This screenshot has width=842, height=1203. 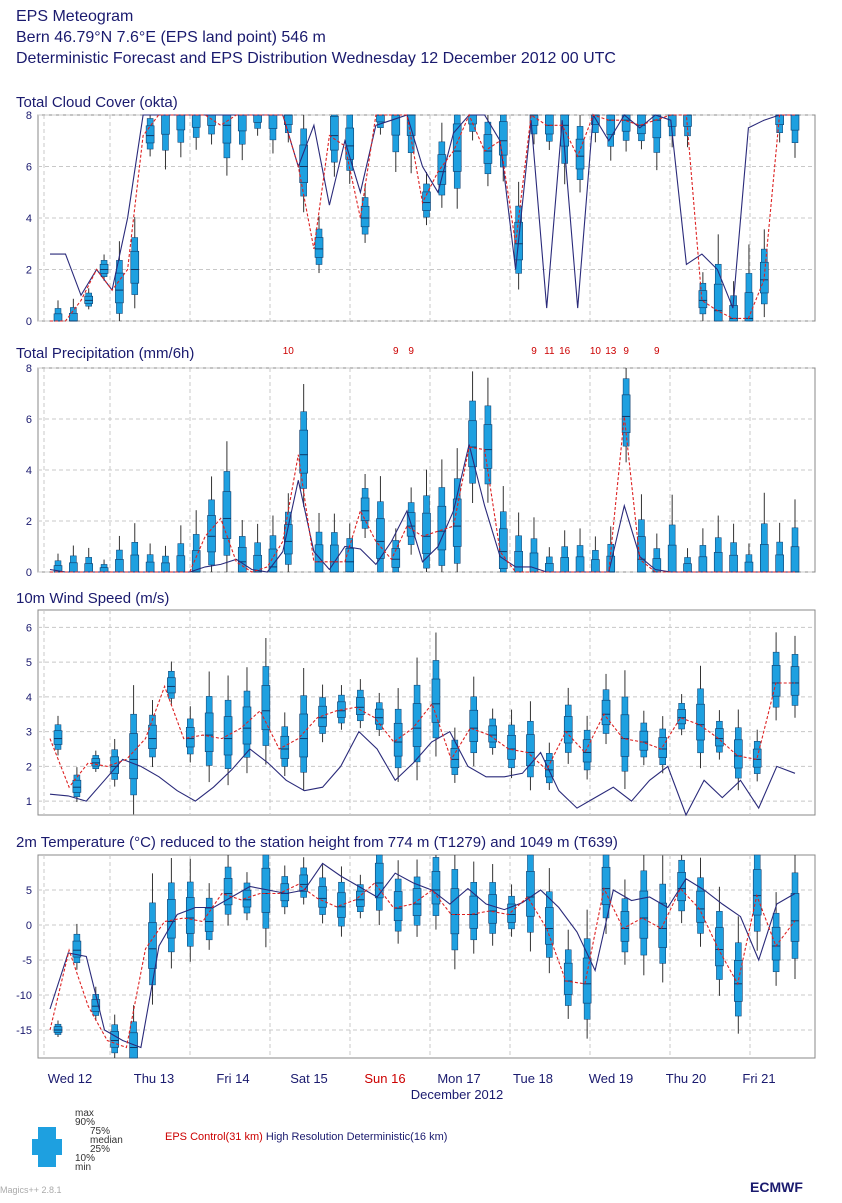 I want to click on y-tick-label: 0, so click(x=29, y=573).